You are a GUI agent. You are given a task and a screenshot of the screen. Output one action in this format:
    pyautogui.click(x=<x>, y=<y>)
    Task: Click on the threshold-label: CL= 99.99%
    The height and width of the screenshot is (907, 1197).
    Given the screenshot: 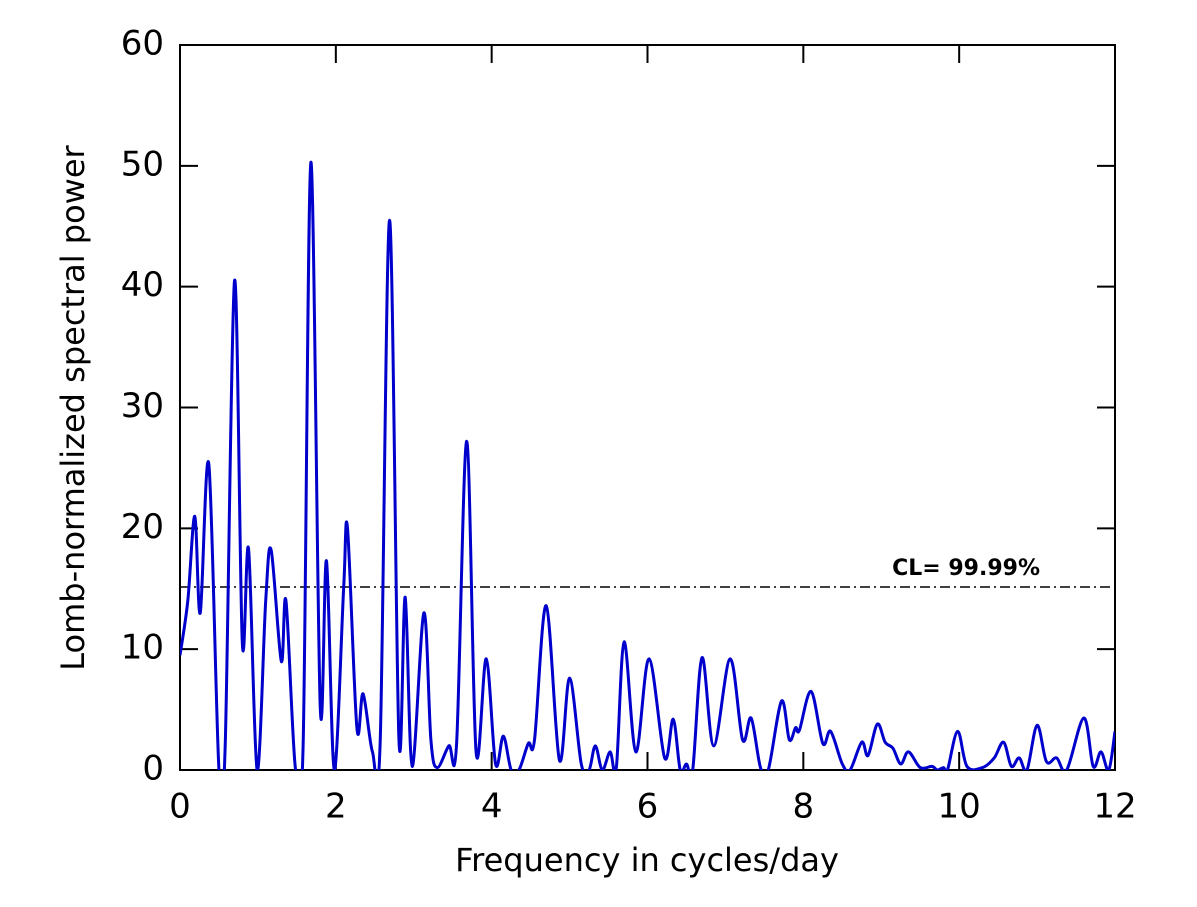 What is the action you would take?
    pyautogui.click(x=966, y=568)
    